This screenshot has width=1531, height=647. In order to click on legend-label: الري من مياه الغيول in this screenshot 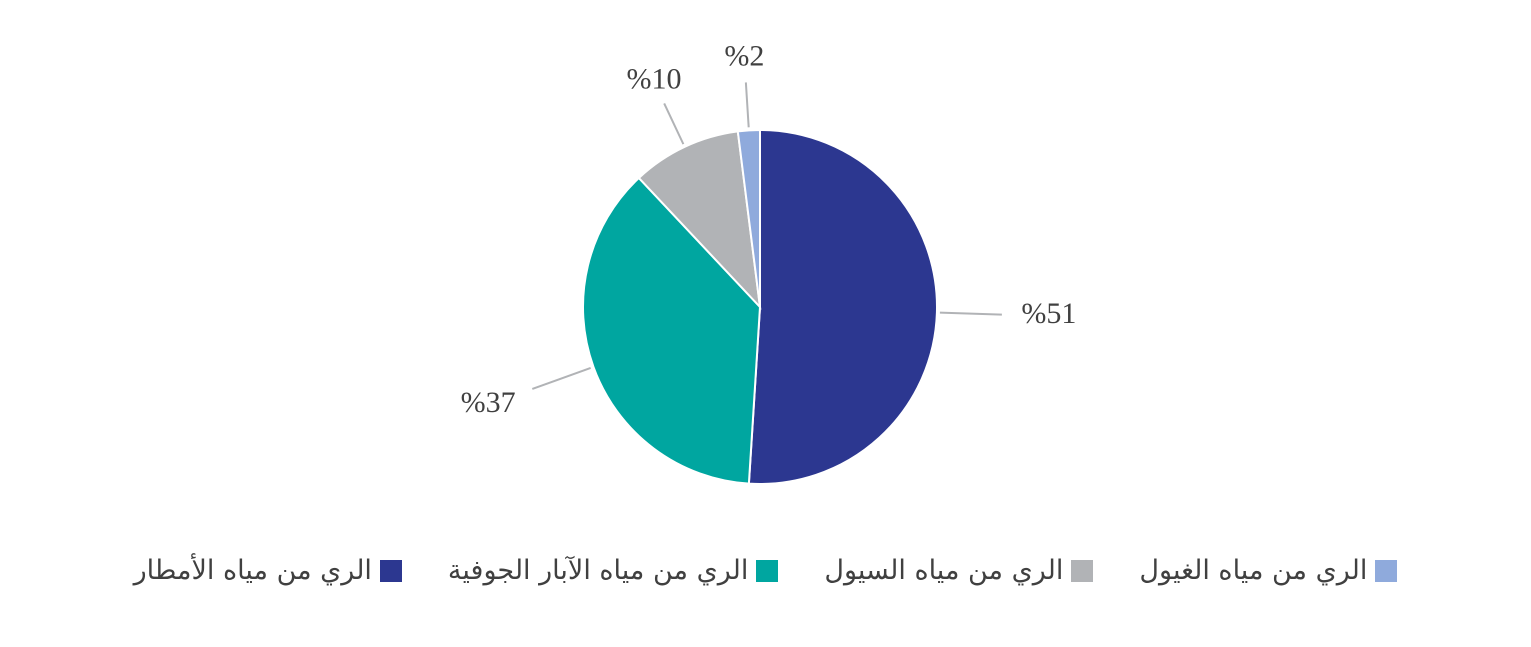, I will do `click(1253, 570)`.